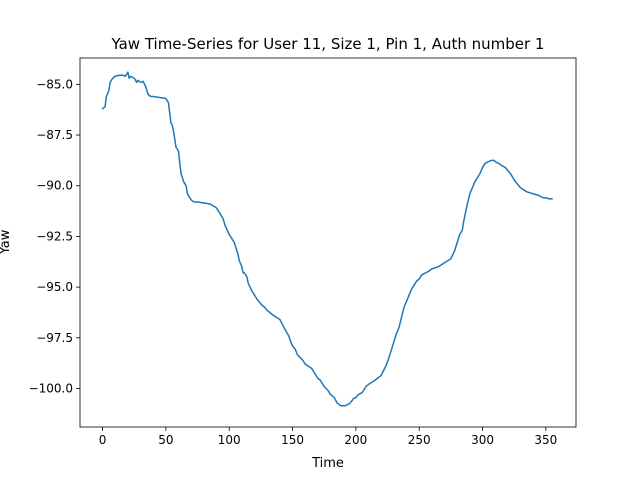 The height and width of the screenshot is (480, 640). I want to click on y-tick-label: −95.0, so click(54, 287).